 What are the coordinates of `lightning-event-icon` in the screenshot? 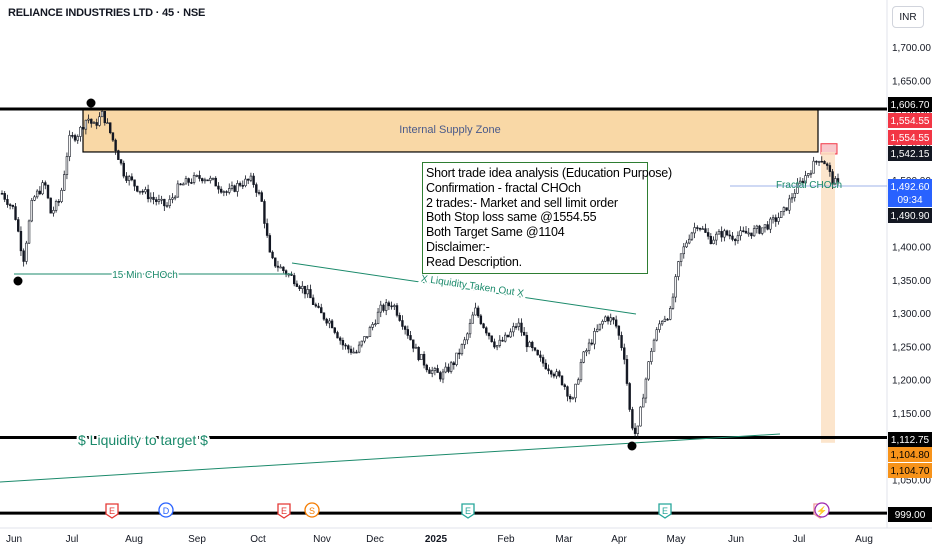 It's located at (822, 510).